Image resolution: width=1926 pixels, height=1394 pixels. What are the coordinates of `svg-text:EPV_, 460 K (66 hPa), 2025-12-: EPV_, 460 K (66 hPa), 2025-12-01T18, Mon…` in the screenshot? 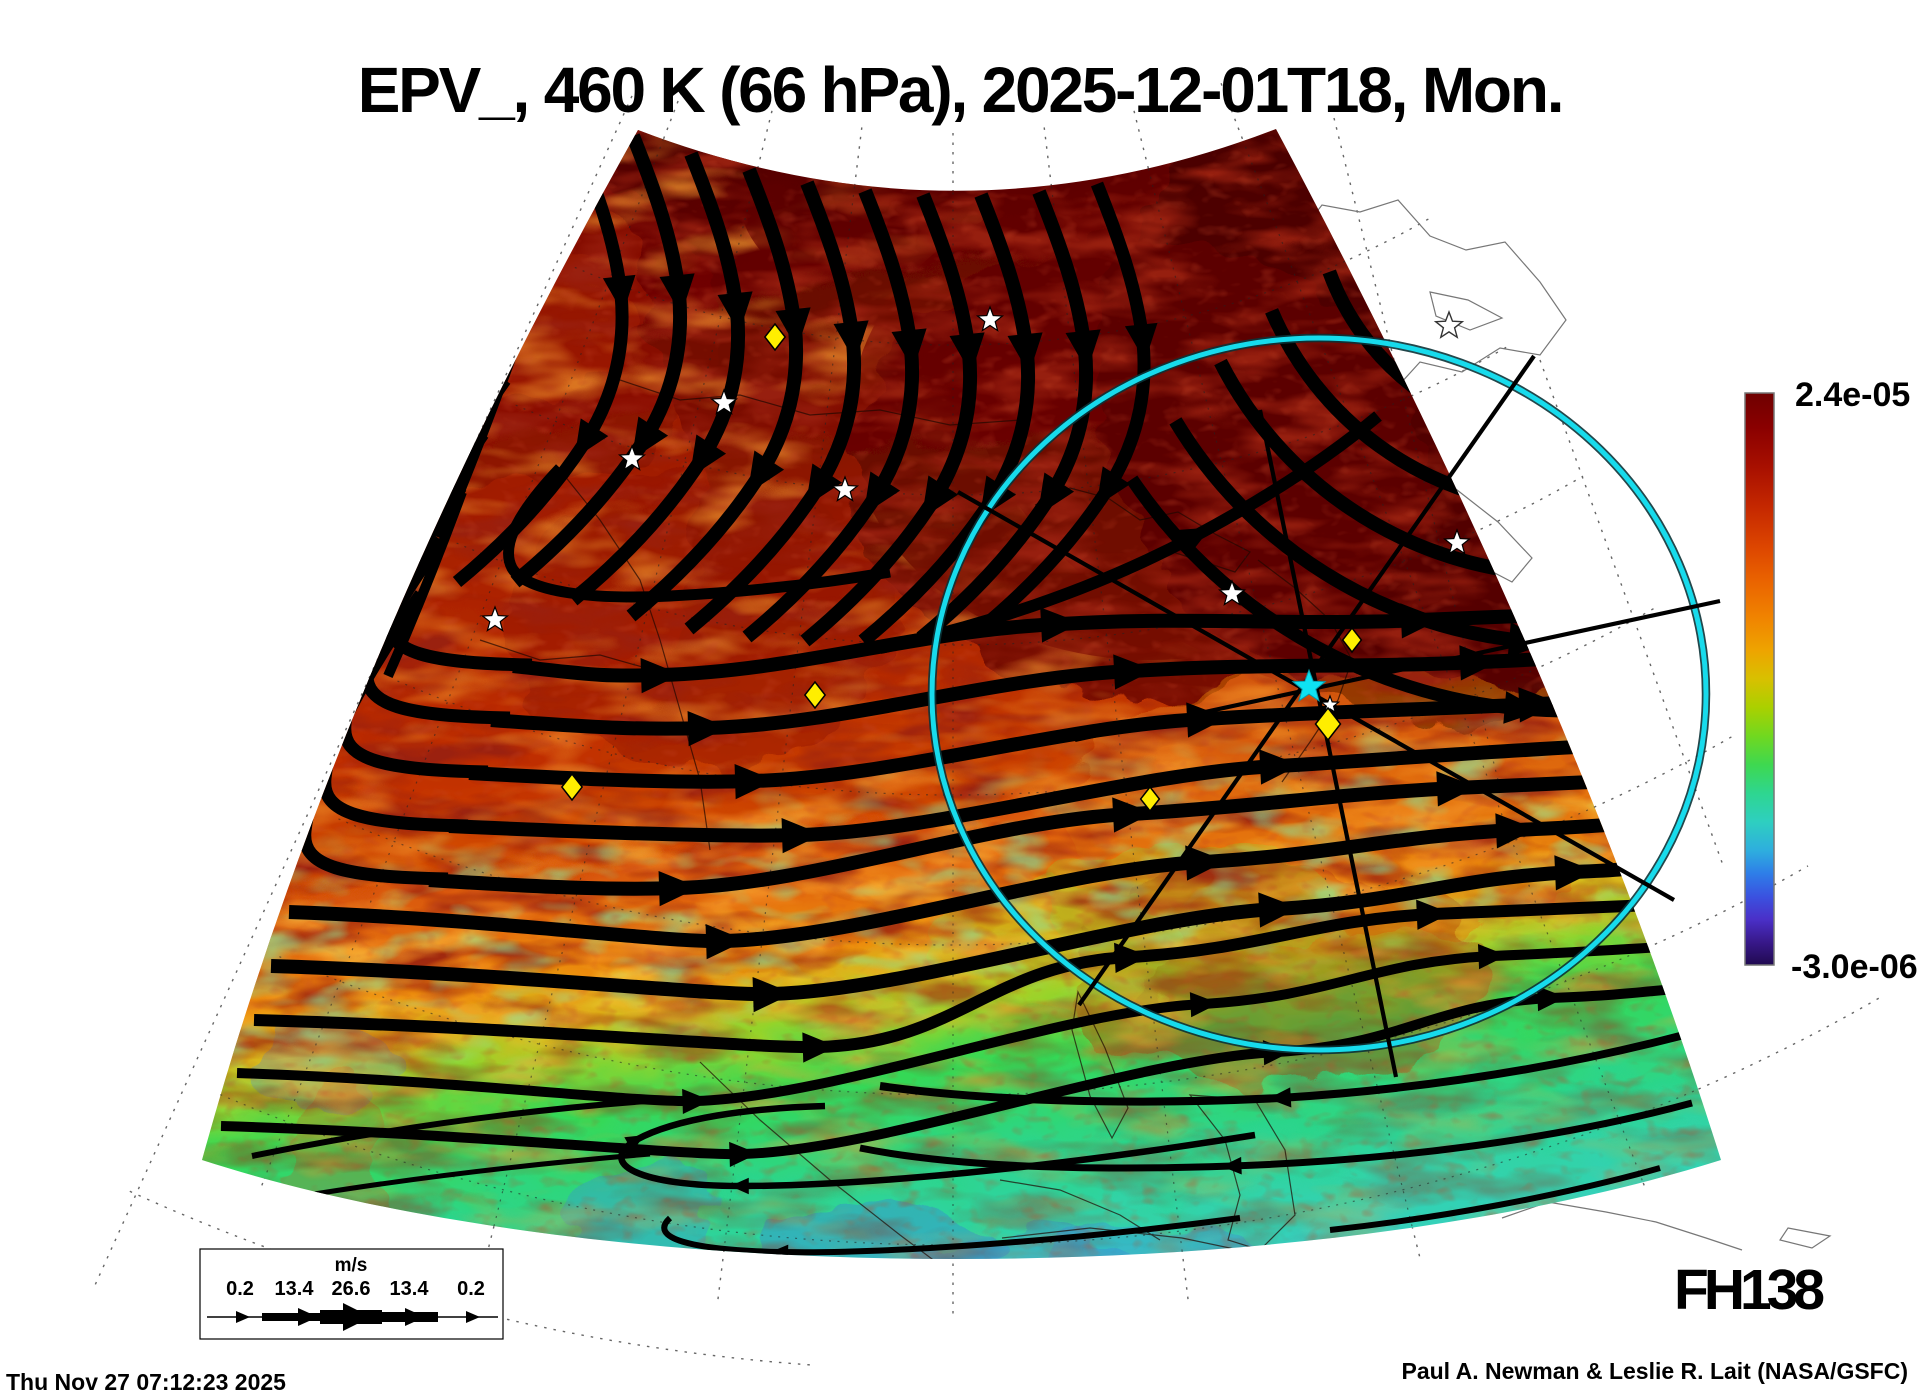 It's located at (960, 90).